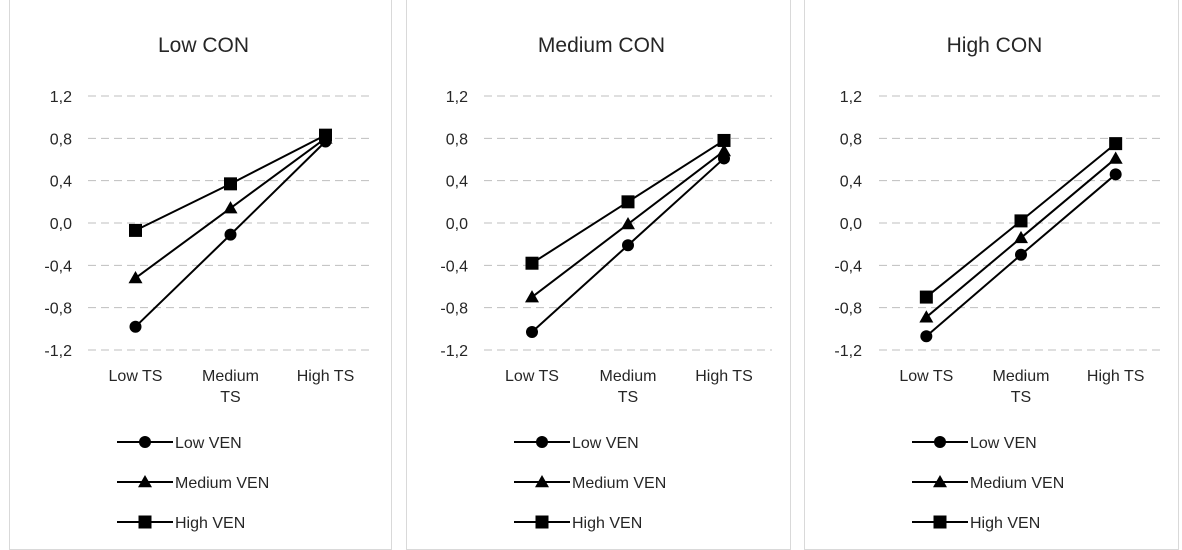 The image size is (1182, 550). What do you see at coordinates (995, 45) in the screenshot?
I see `chart-title: High CON` at bounding box center [995, 45].